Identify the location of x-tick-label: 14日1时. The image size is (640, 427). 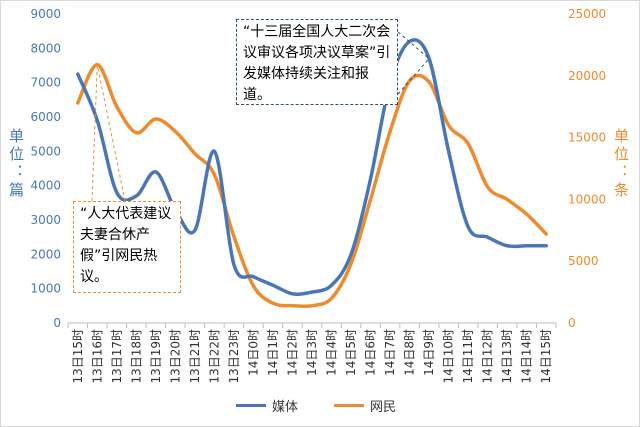
(273, 352).